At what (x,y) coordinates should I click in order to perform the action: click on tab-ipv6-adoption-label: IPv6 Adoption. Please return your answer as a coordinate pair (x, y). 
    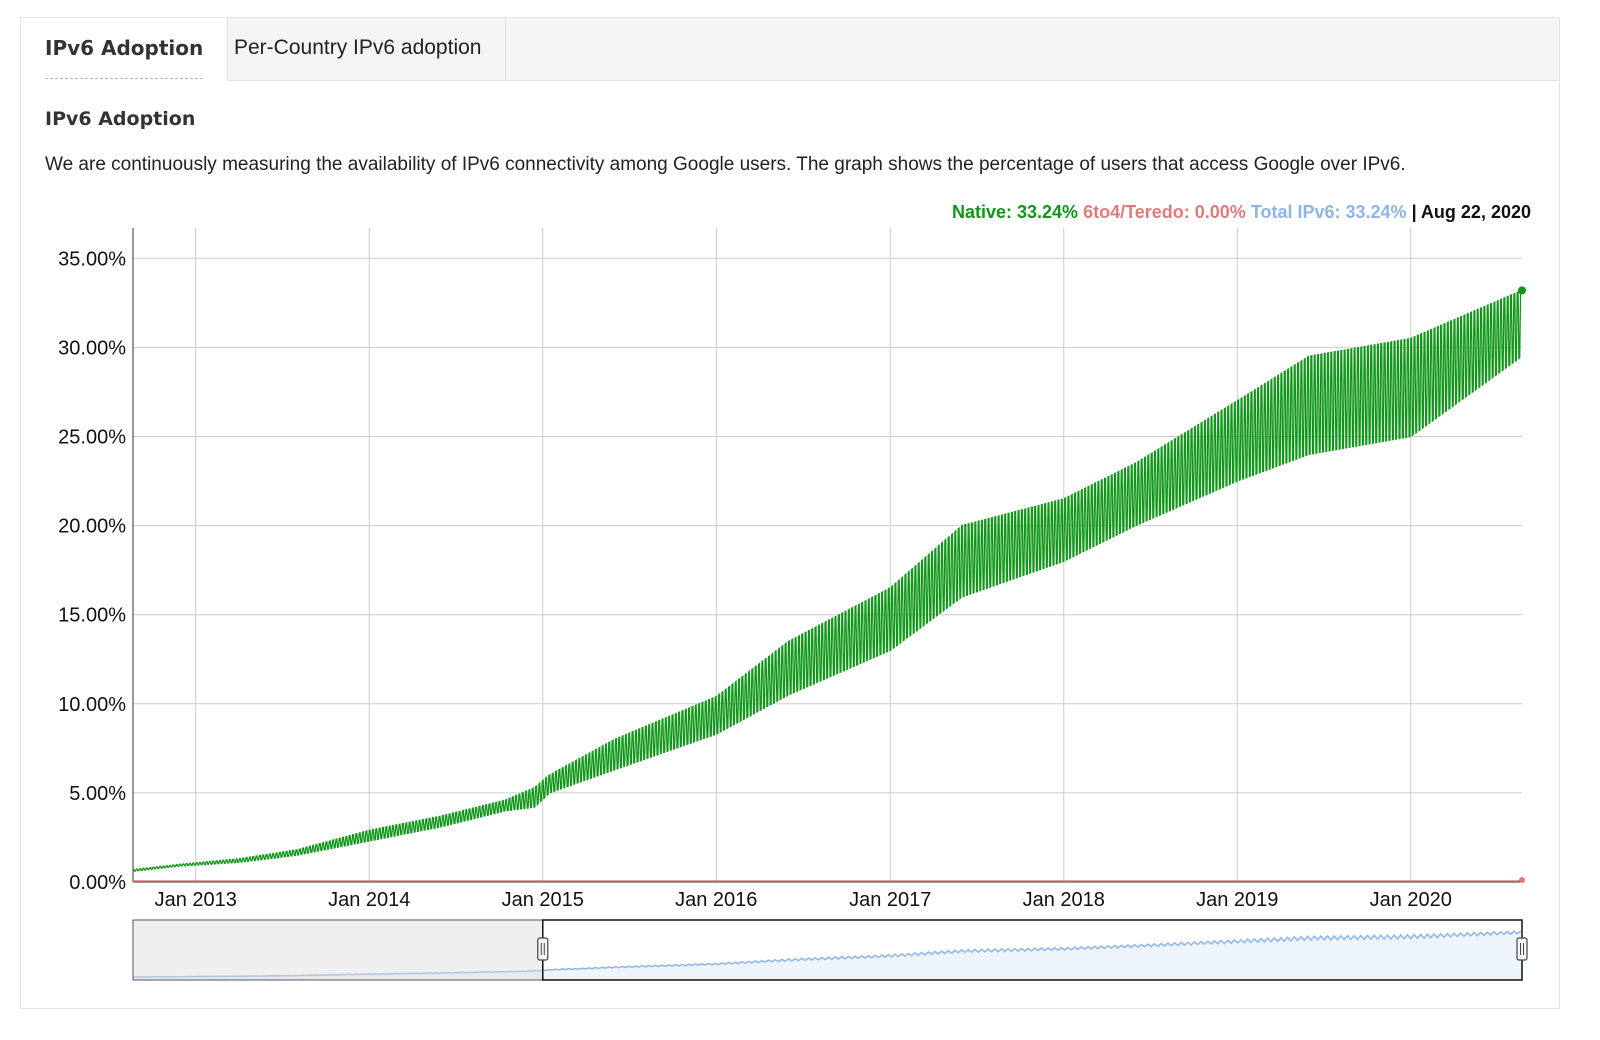
    Looking at the image, I should click on (124, 48).